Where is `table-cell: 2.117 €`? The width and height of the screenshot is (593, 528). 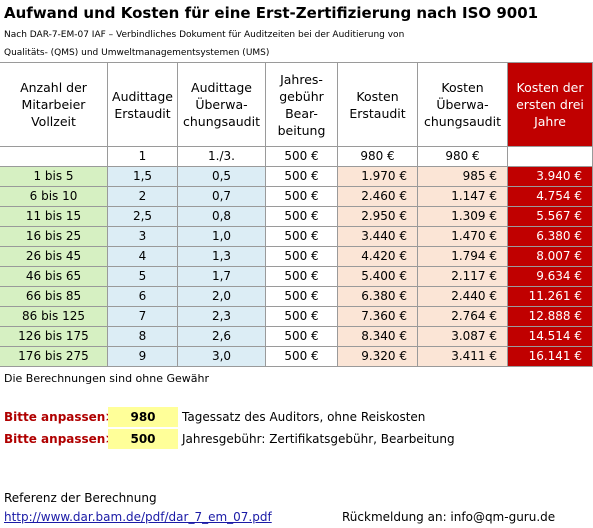 table-cell: 2.117 € is located at coordinates (463, 277).